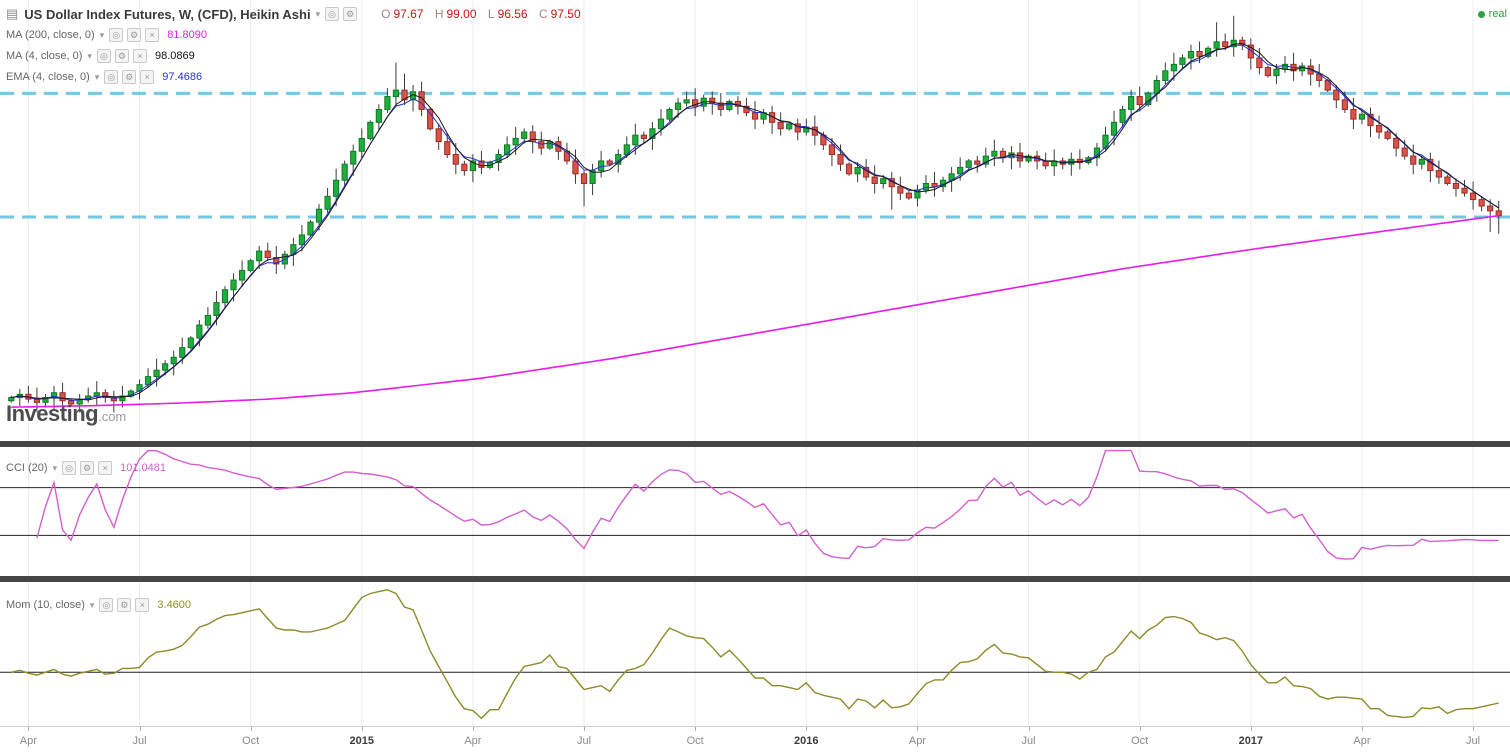 Image resolution: width=1510 pixels, height=756 pixels. Describe the element at coordinates (48, 77) in the screenshot. I see `indicator-label: EMA (4, close, 0)` at that location.